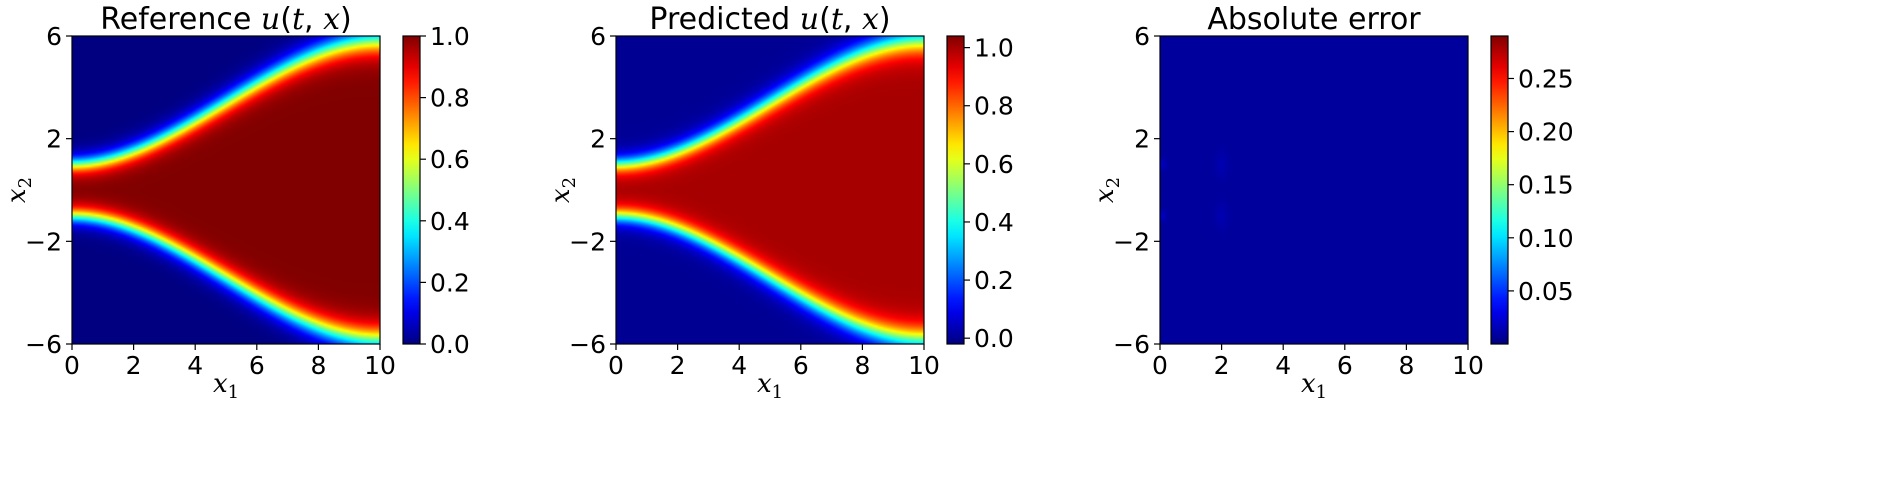  I want to click on colorbar-tick-label: 0.10, so click(1546, 238).